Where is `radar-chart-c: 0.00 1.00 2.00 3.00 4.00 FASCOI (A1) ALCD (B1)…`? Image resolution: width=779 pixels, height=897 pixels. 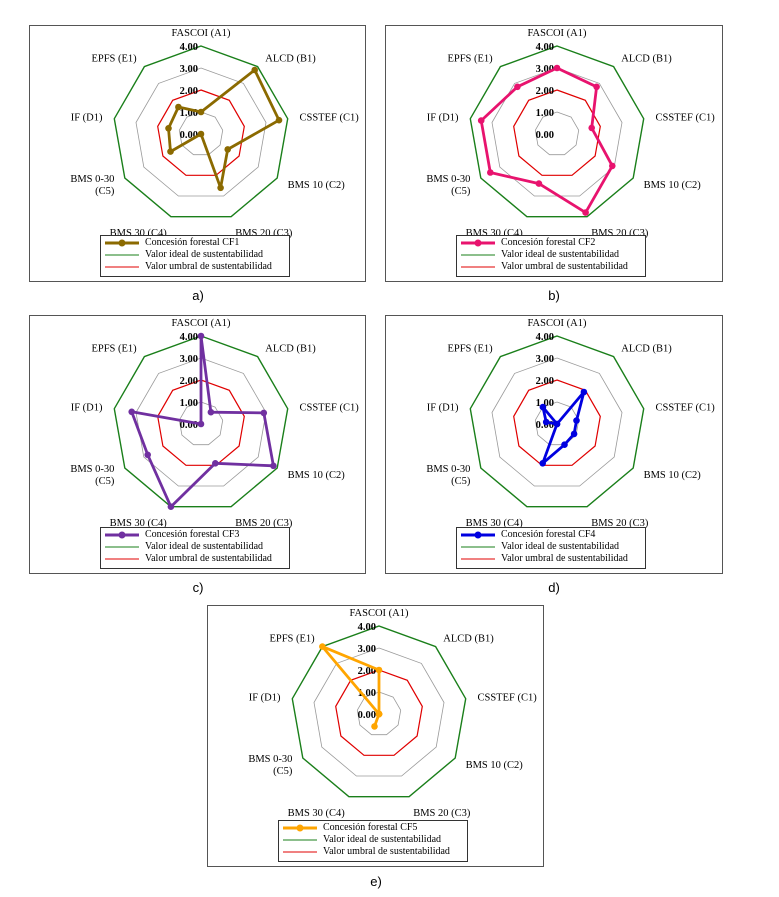
radar-chart-c: 0.00 1.00 2.00 3.00 4.00 FASCOI (A1) ALCD (B1)… is located at coordinates (215, 423).